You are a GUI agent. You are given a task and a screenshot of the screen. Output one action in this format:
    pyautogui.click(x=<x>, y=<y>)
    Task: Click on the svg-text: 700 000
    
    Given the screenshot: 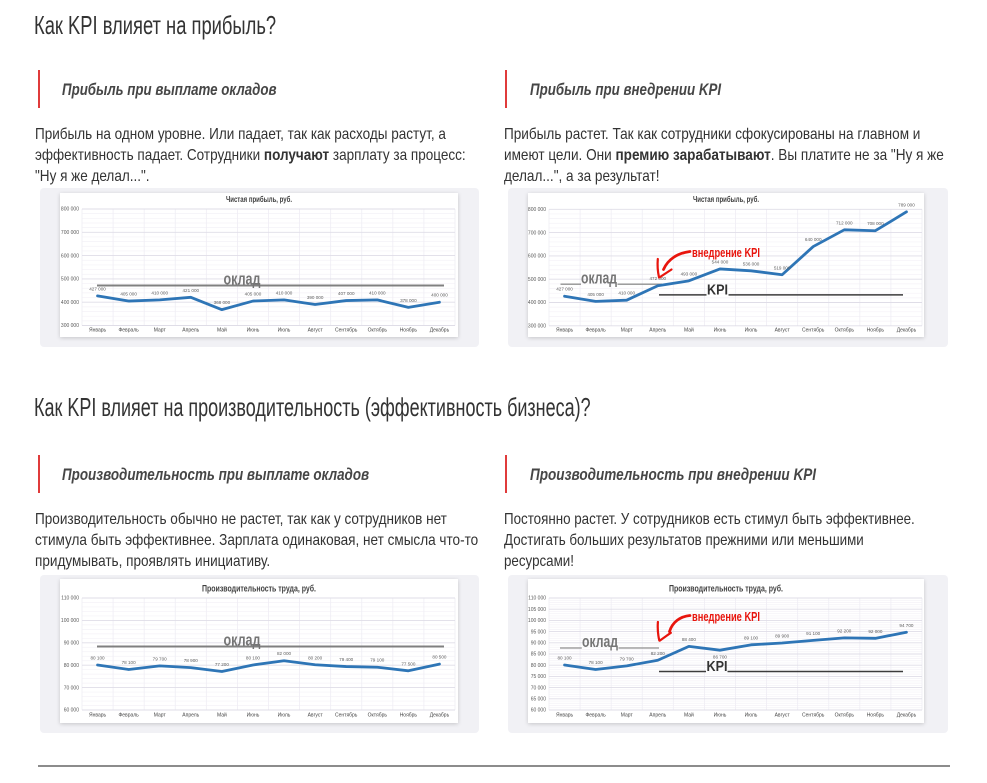 What is the action you would take?
    pyautogui.click(x=537, y=233)
    